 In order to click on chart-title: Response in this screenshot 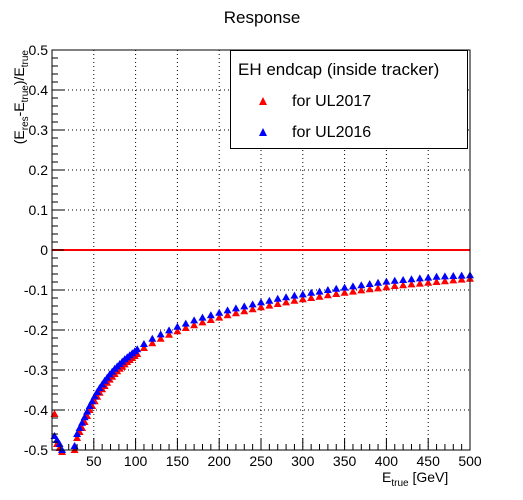, I will do `click(262, 17)`.